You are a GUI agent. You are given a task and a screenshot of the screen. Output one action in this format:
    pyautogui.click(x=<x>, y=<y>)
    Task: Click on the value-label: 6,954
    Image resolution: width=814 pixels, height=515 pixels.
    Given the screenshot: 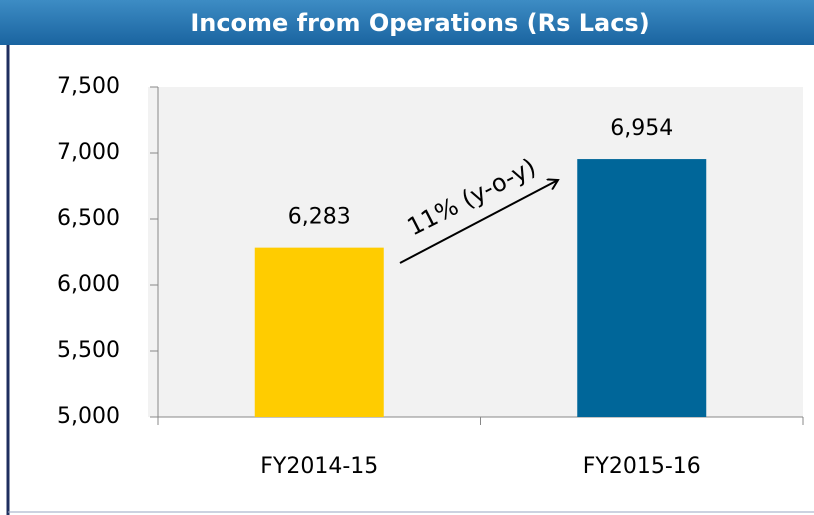 What is the action you would take?
    pyautogui.click(x=641, y=128)
    